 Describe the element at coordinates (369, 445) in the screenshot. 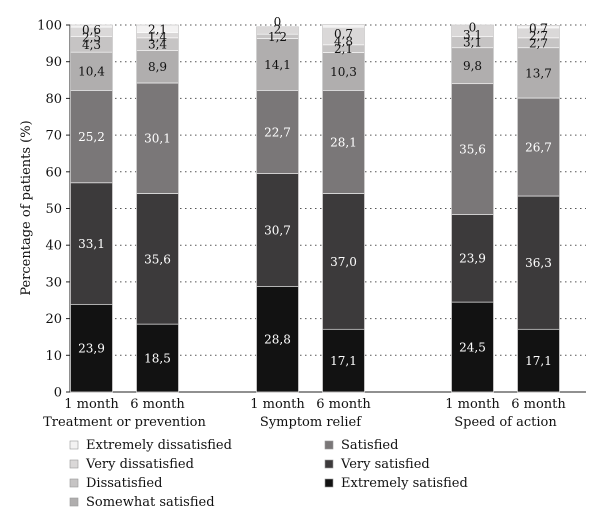

I see `legend-label: Satisfied` at that location.